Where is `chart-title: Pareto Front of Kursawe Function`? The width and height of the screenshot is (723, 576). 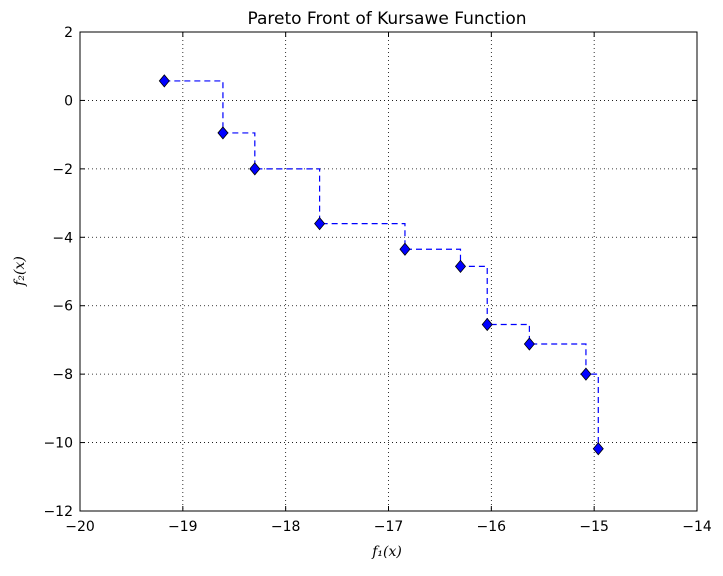
chart-title: Pareto Front of Kursawe Function is located at coordinates (386, 19).